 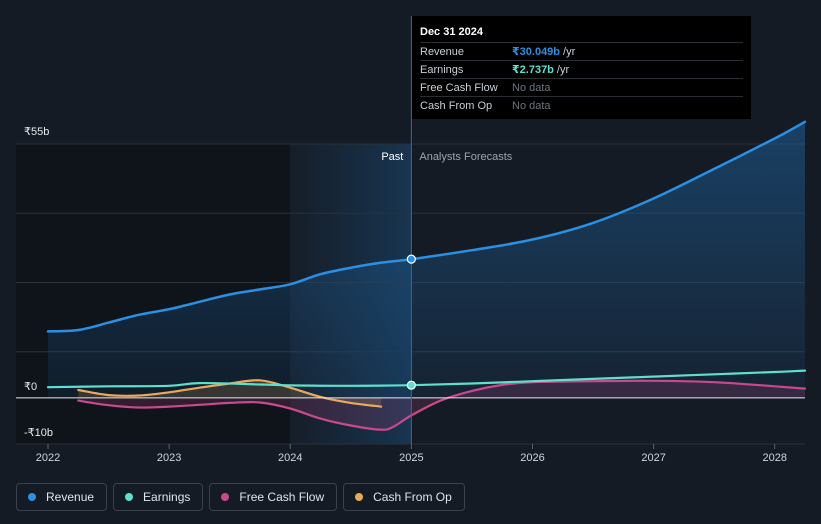 What do you see at coordinates (167, 497) in the screenshot?
I see `legend-label: Earnings` at bounding box center [167, 497].